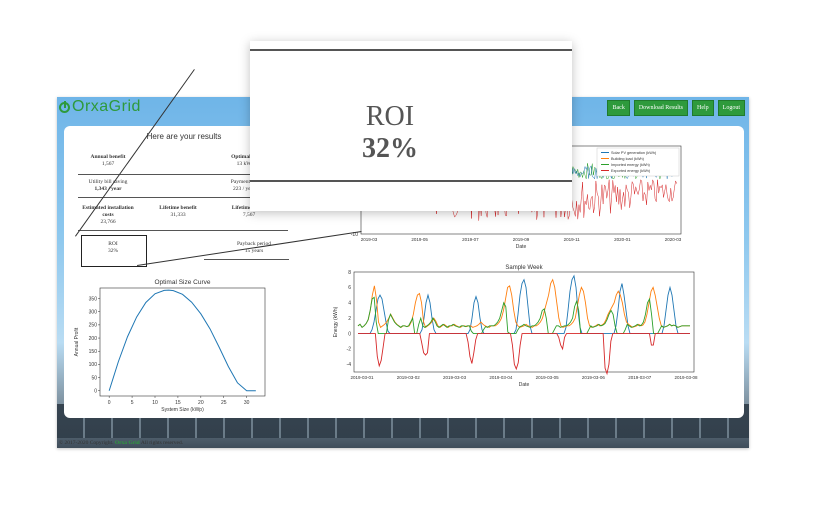  What do you see at coordinates (93, 365) in the screenshot?
I see `y-tick-label: 100` at bounding box center [93, 365].